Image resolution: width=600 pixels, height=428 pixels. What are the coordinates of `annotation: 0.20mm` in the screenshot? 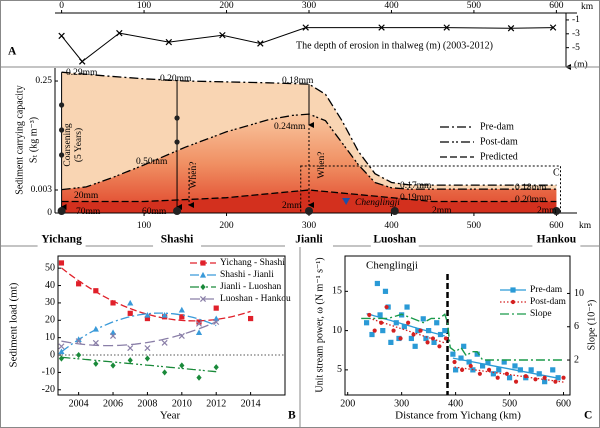 It's located at (176, 79).